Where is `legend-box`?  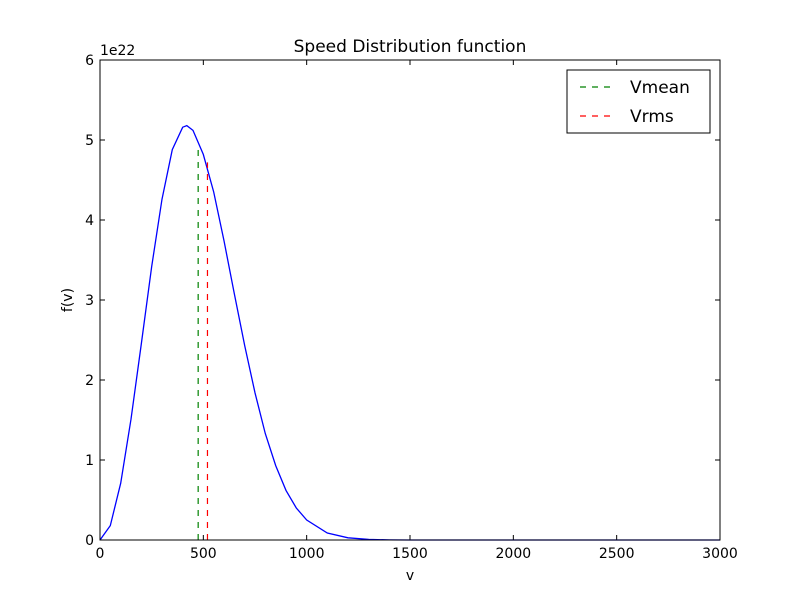 legend-box is located at coordinates (638, 101).